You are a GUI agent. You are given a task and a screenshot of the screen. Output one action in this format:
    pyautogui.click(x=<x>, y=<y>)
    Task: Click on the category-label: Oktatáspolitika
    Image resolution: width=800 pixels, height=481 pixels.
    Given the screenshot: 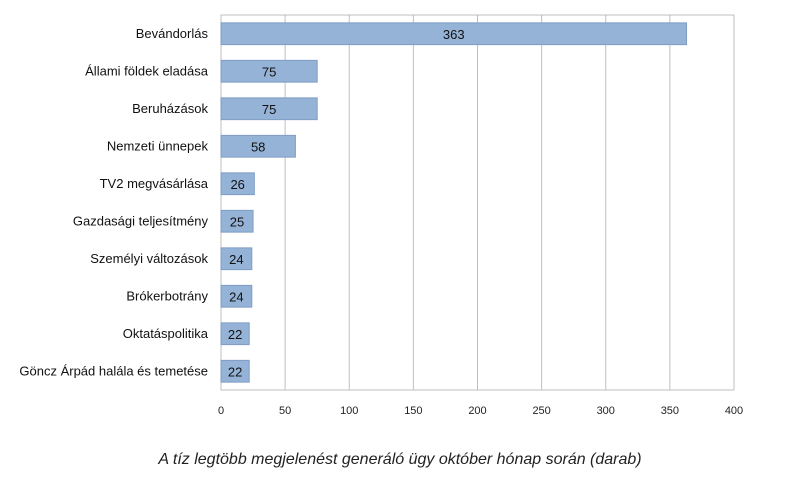 What is the action you would take?
    pyautogui.click(x=166, y=333)
    